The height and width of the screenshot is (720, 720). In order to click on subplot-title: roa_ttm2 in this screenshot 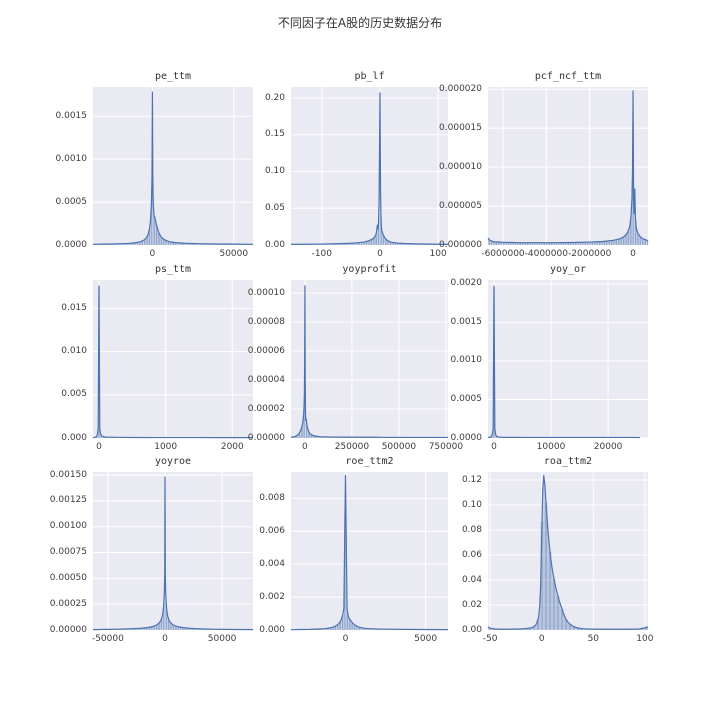, I will do `click(568, 461)`.